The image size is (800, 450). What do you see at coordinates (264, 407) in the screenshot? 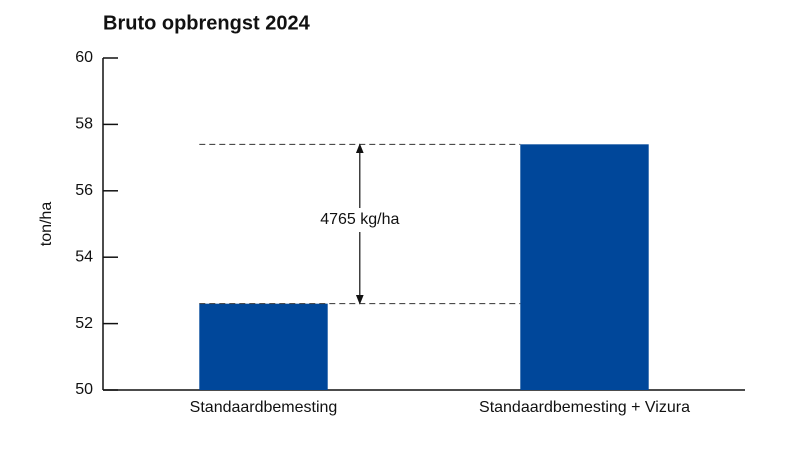
I see `x-tick-label: Standaardbemesting` at bounding box center [264, 407].